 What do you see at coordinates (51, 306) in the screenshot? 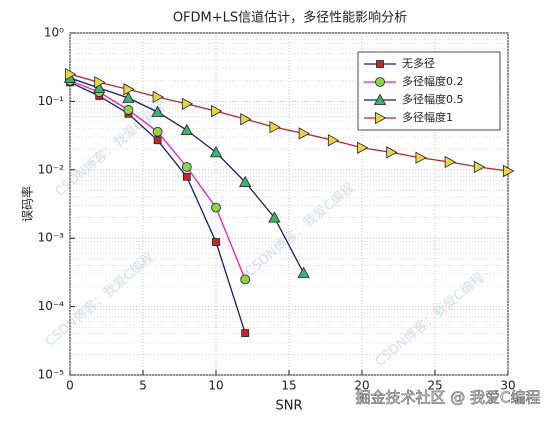
I see `y-tick-label: 10⁻⁴` at bounding box center [51, 306].